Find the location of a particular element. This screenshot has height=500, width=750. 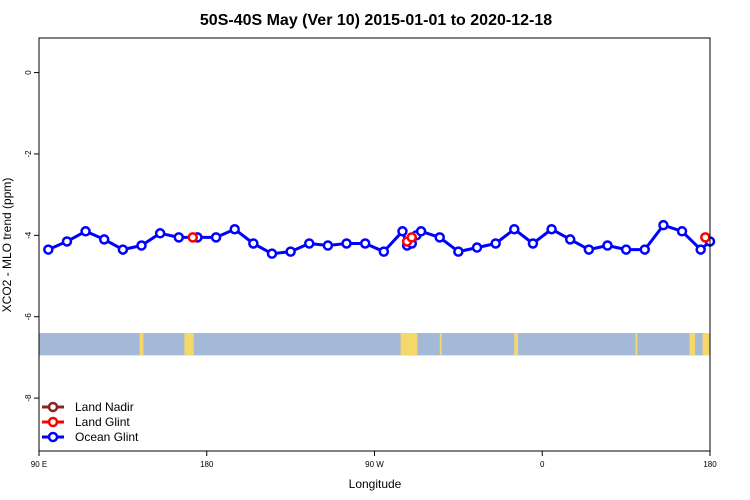

y-tick-label: -4 is located at coordinates (28, 235).